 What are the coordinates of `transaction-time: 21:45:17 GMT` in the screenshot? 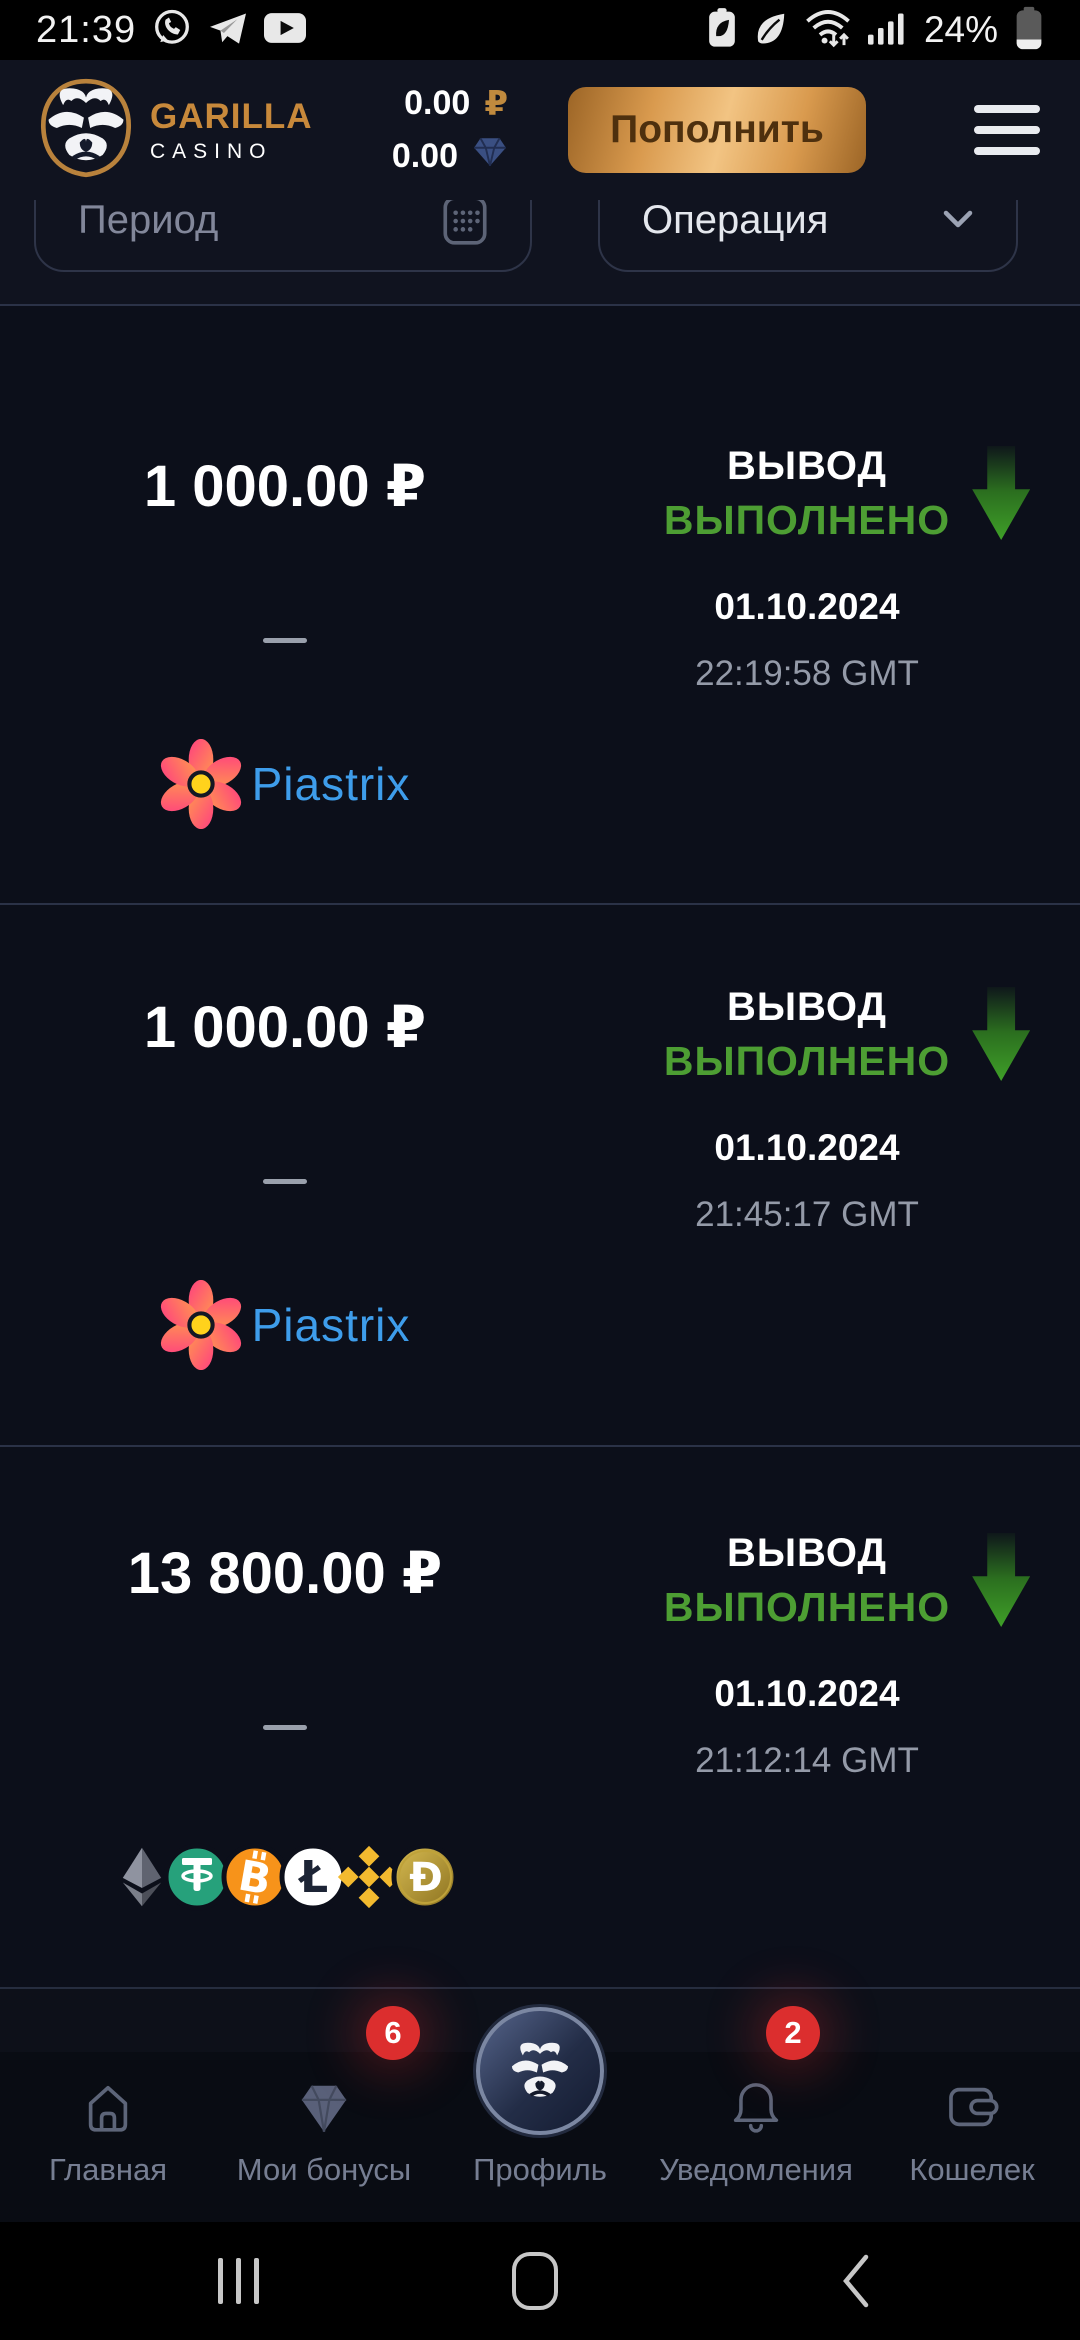 It's located at (807, 1214).